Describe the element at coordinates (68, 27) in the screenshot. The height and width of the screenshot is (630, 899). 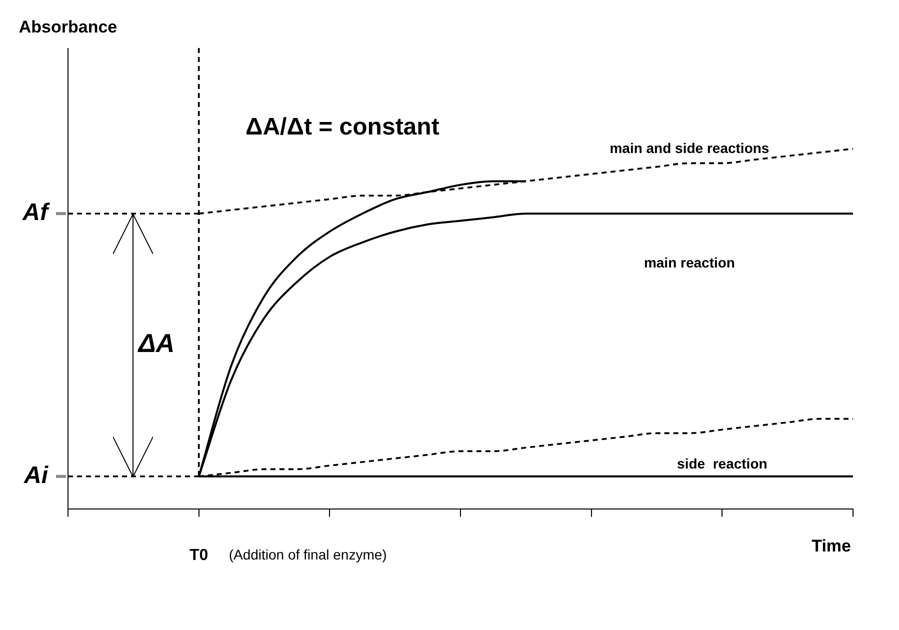
I see `text: Absorbance` at that location.